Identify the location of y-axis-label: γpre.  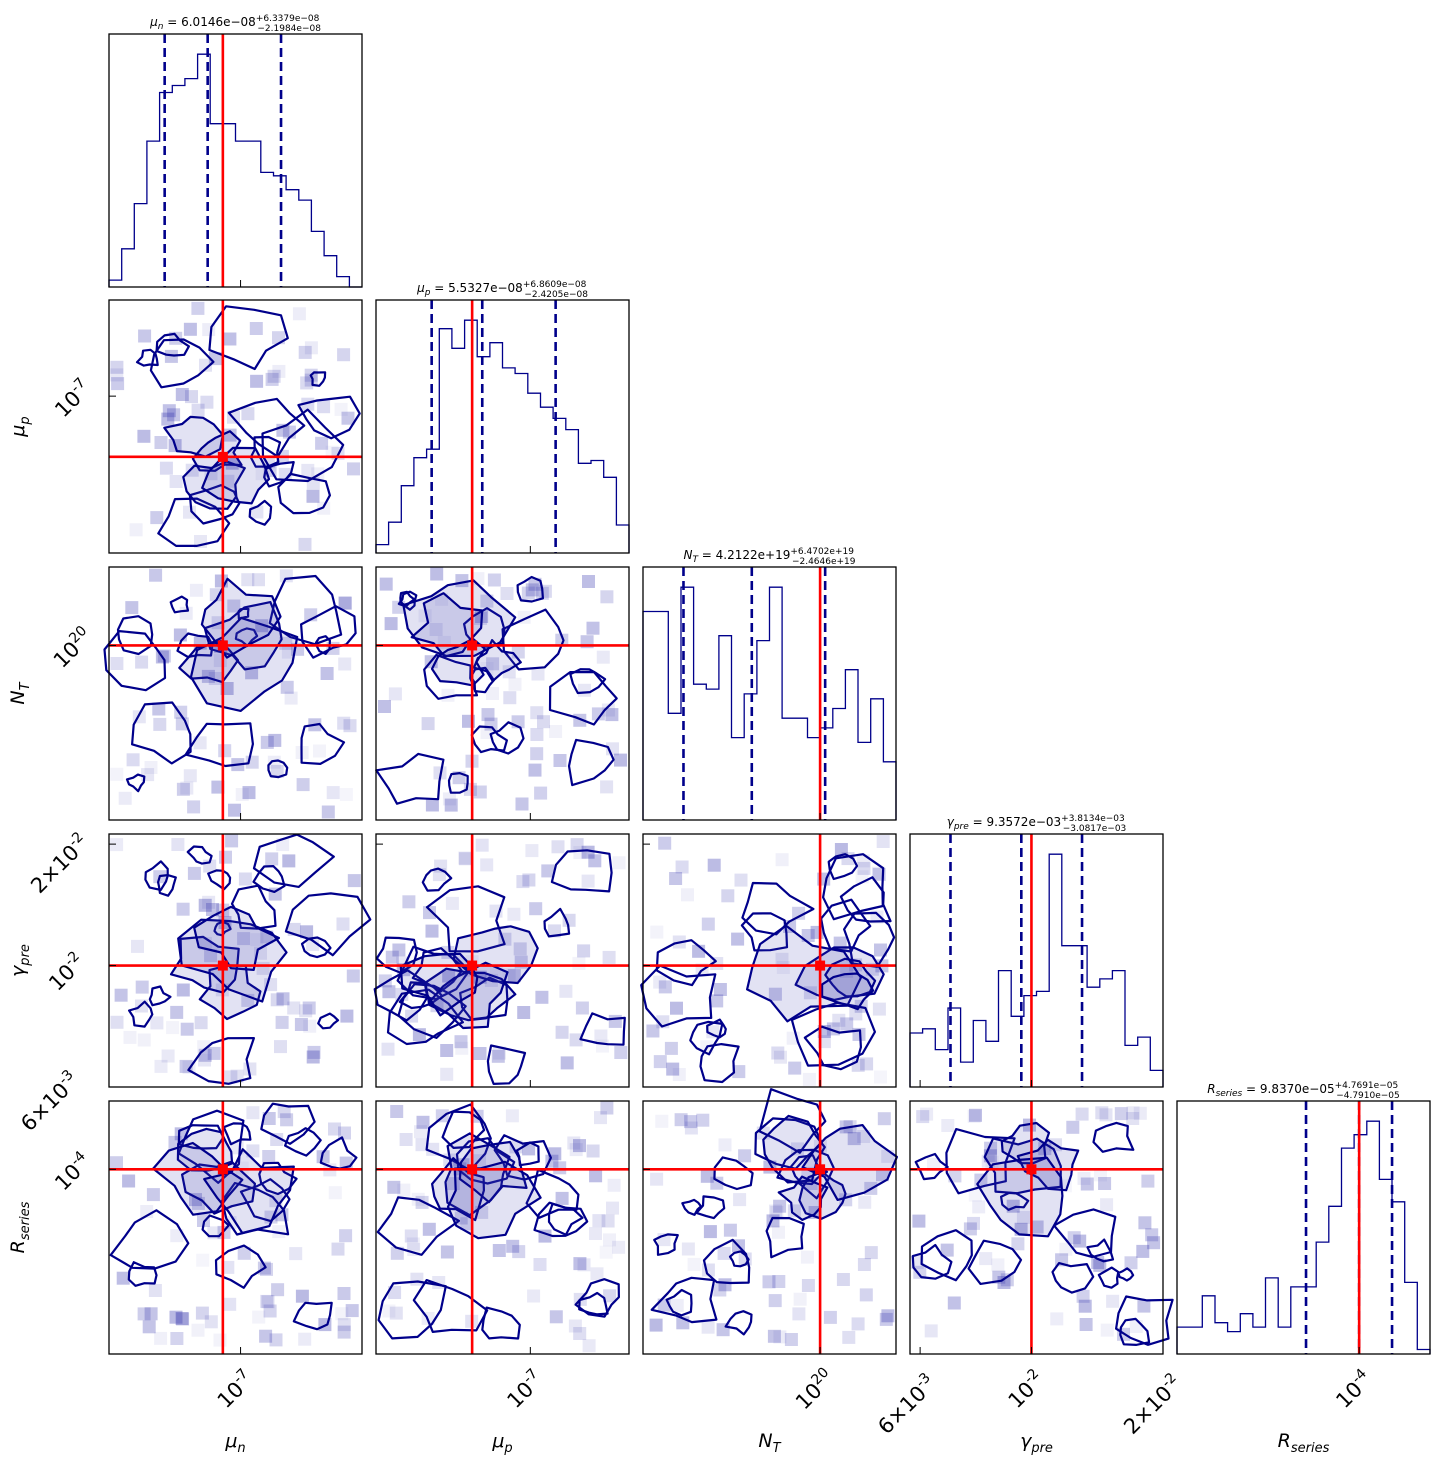
(20, 960).